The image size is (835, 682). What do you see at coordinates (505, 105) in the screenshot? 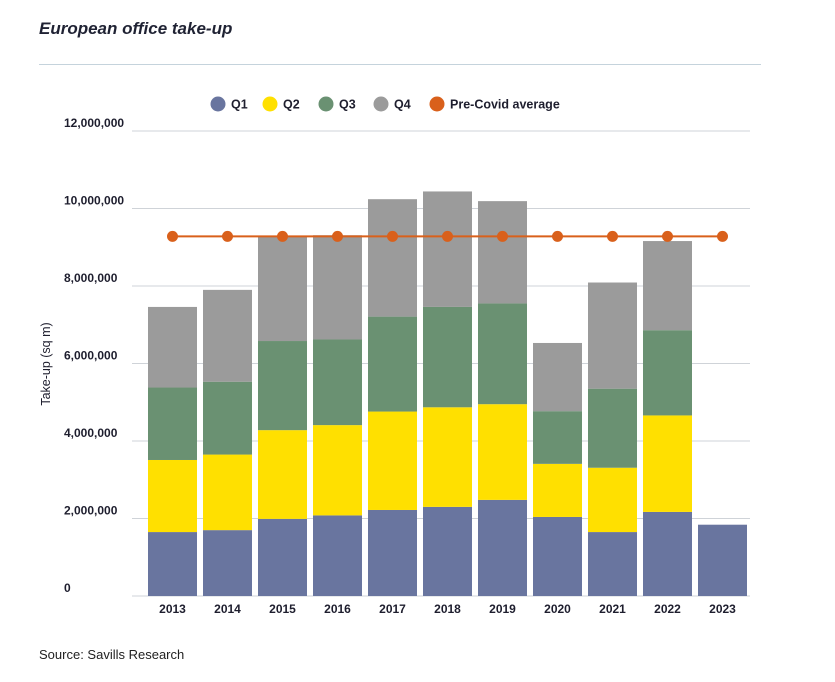
I see `legend-label: Pre-Covid average` at bounding box center [505, 105].